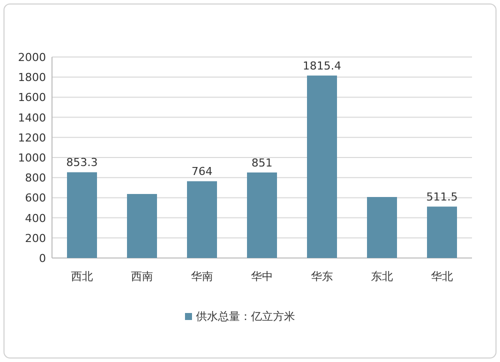  I want to click on x-tick-label: 华南, so click(202, 276).